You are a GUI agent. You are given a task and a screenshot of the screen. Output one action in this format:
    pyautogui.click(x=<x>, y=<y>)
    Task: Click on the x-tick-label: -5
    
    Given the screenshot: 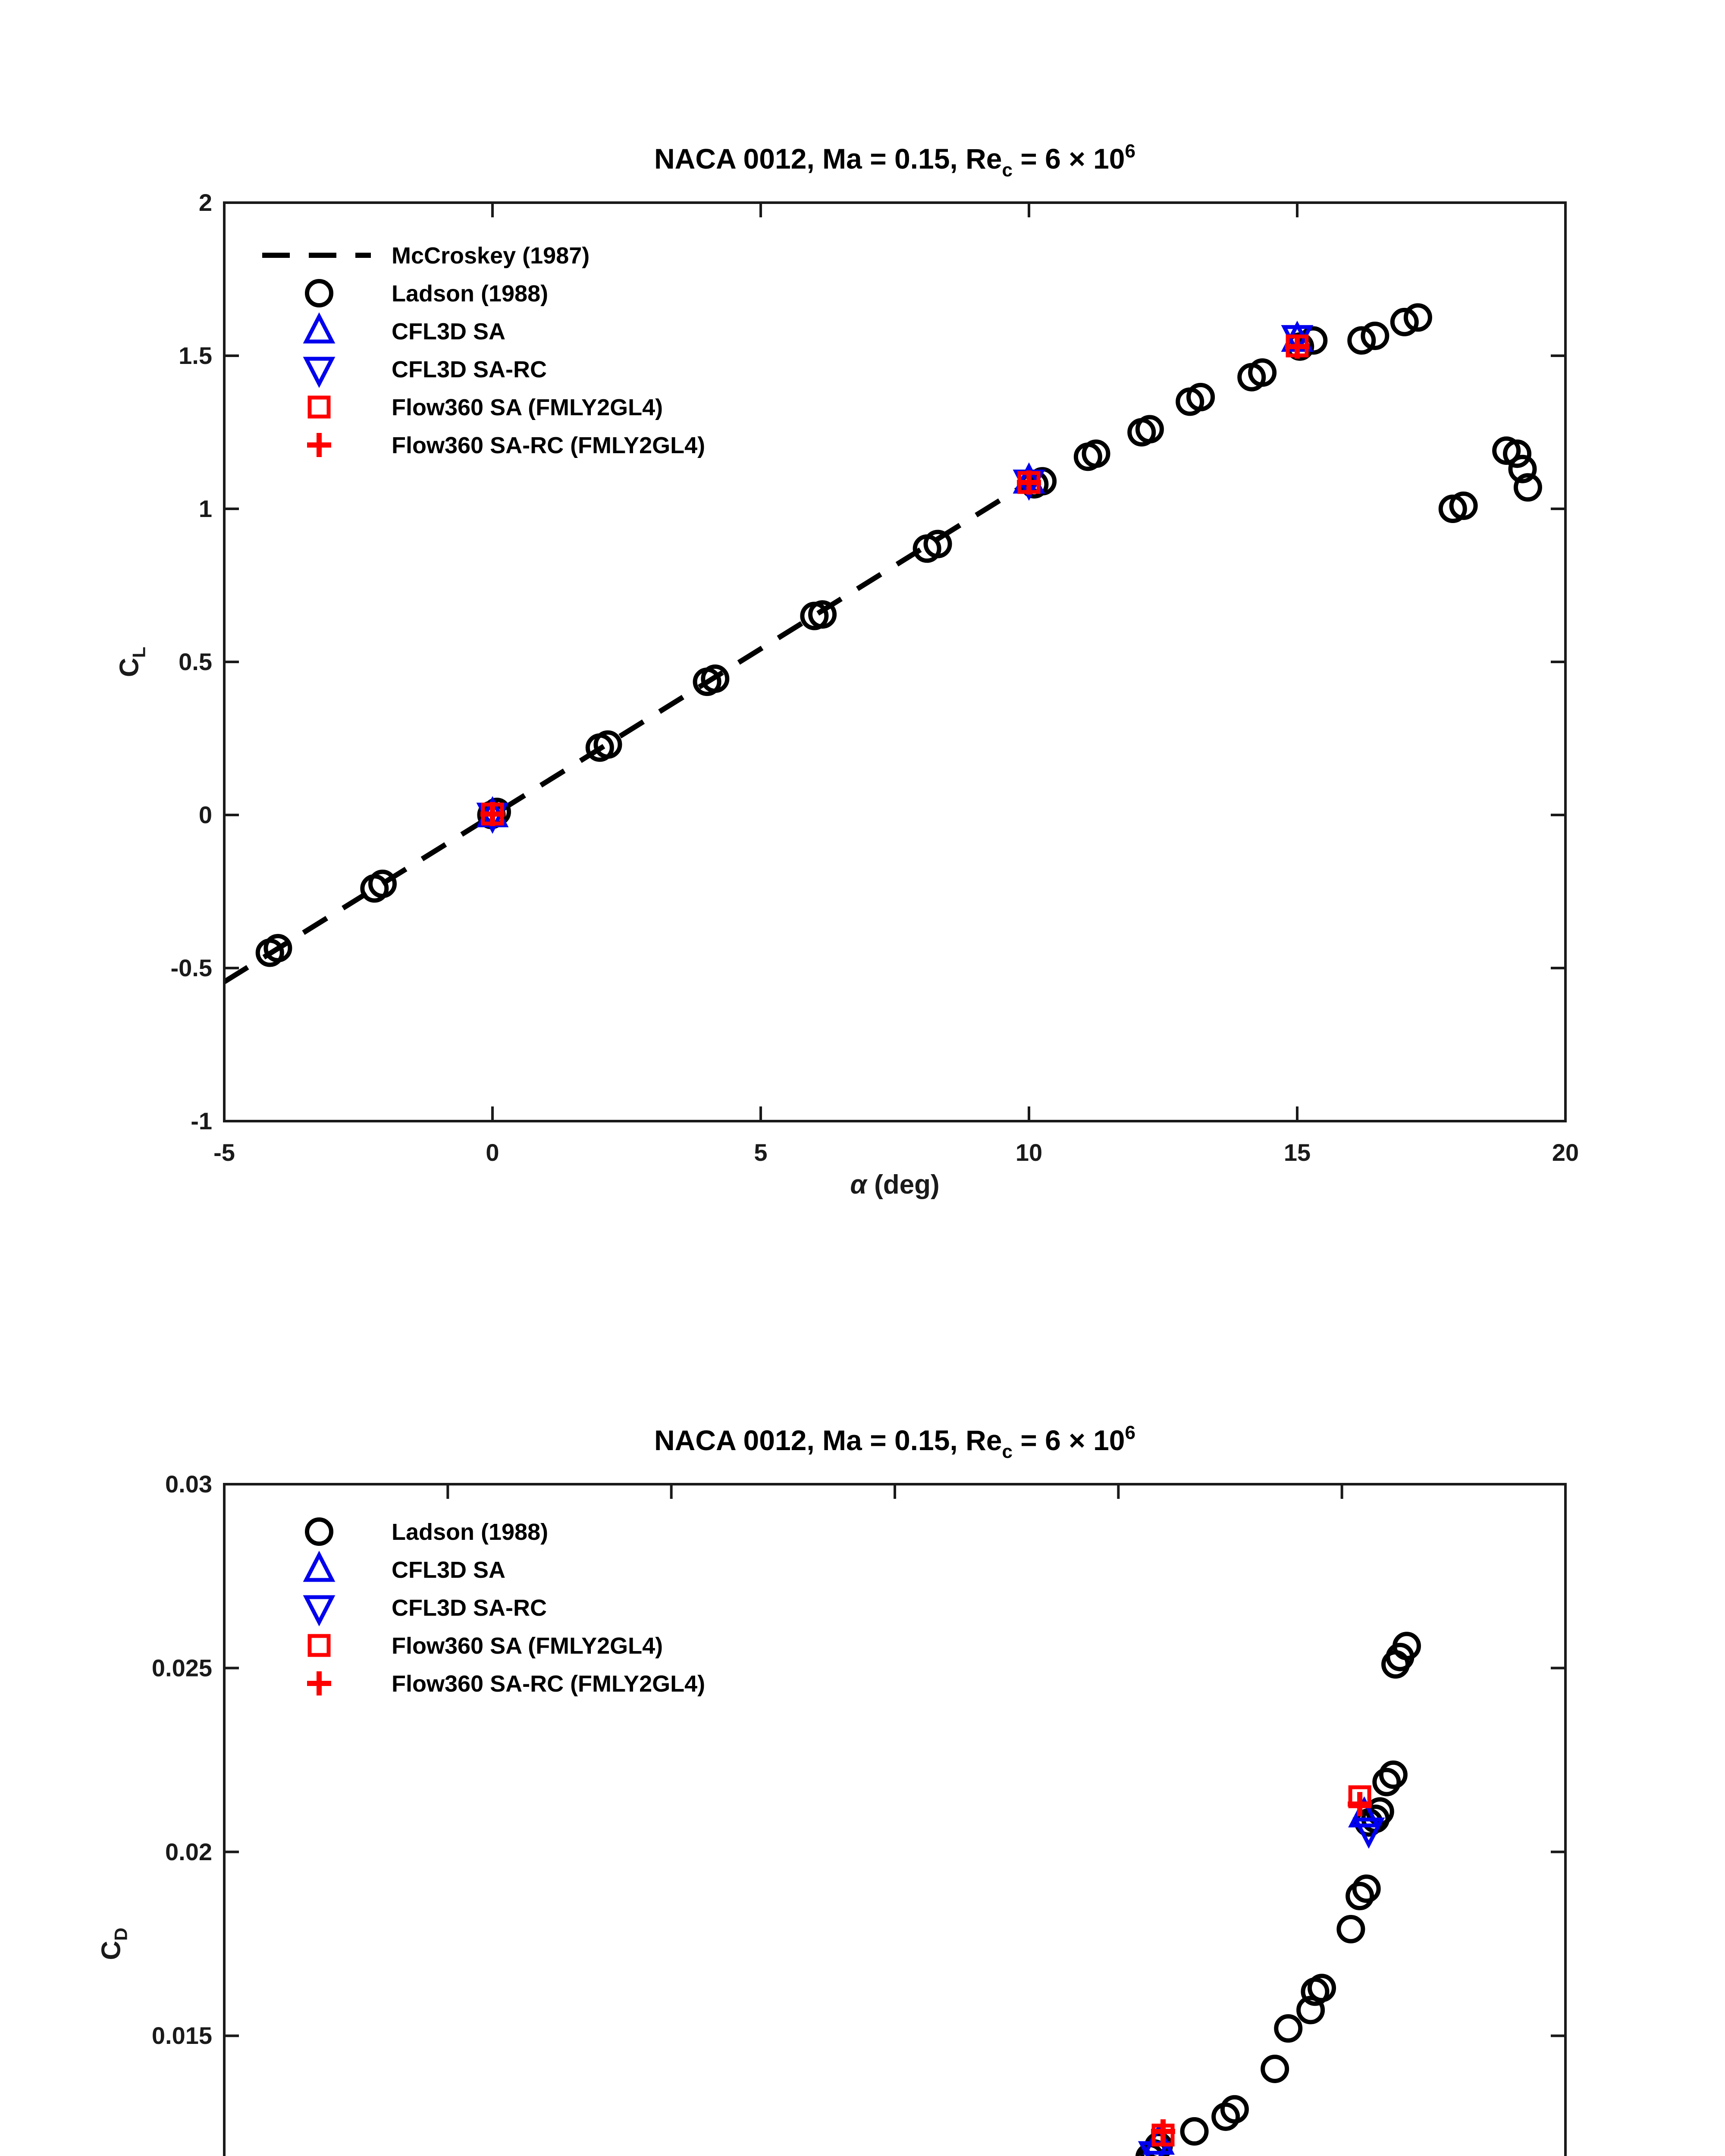 What is the action you would take?
    pyautogui.click(x=224, y=1152)
    